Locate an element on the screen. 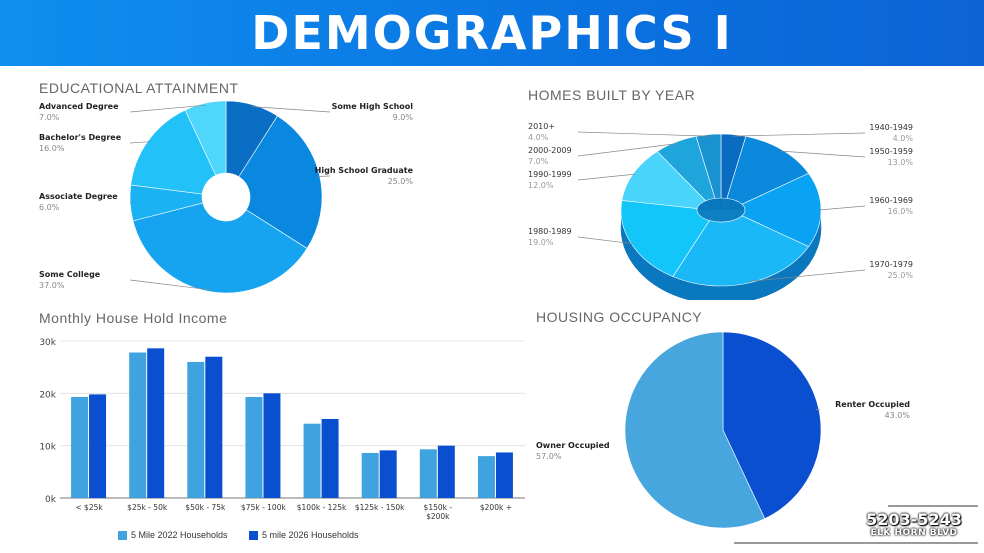 This screenshot has height=553, width=984. leader-1940-1949 is located at coordinates (799, 134).